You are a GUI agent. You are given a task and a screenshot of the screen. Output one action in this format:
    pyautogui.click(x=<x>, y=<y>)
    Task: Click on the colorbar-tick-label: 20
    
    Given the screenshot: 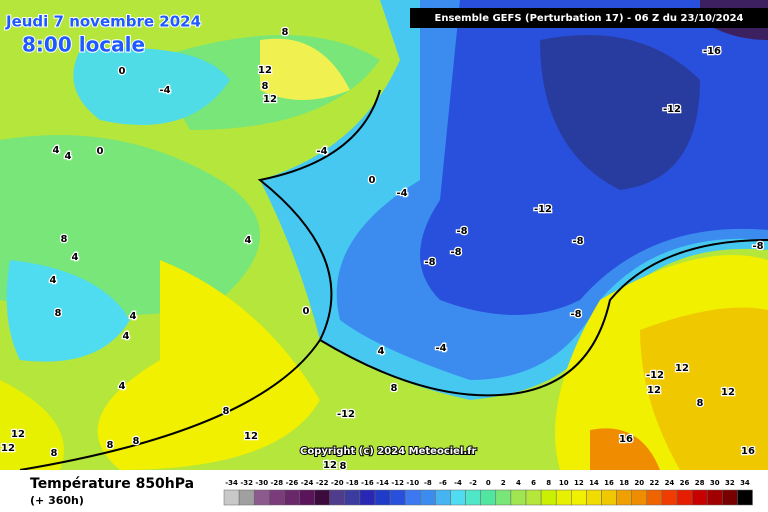 What is the action you would take?
    pyautogui.click(x=639, y=483)
    